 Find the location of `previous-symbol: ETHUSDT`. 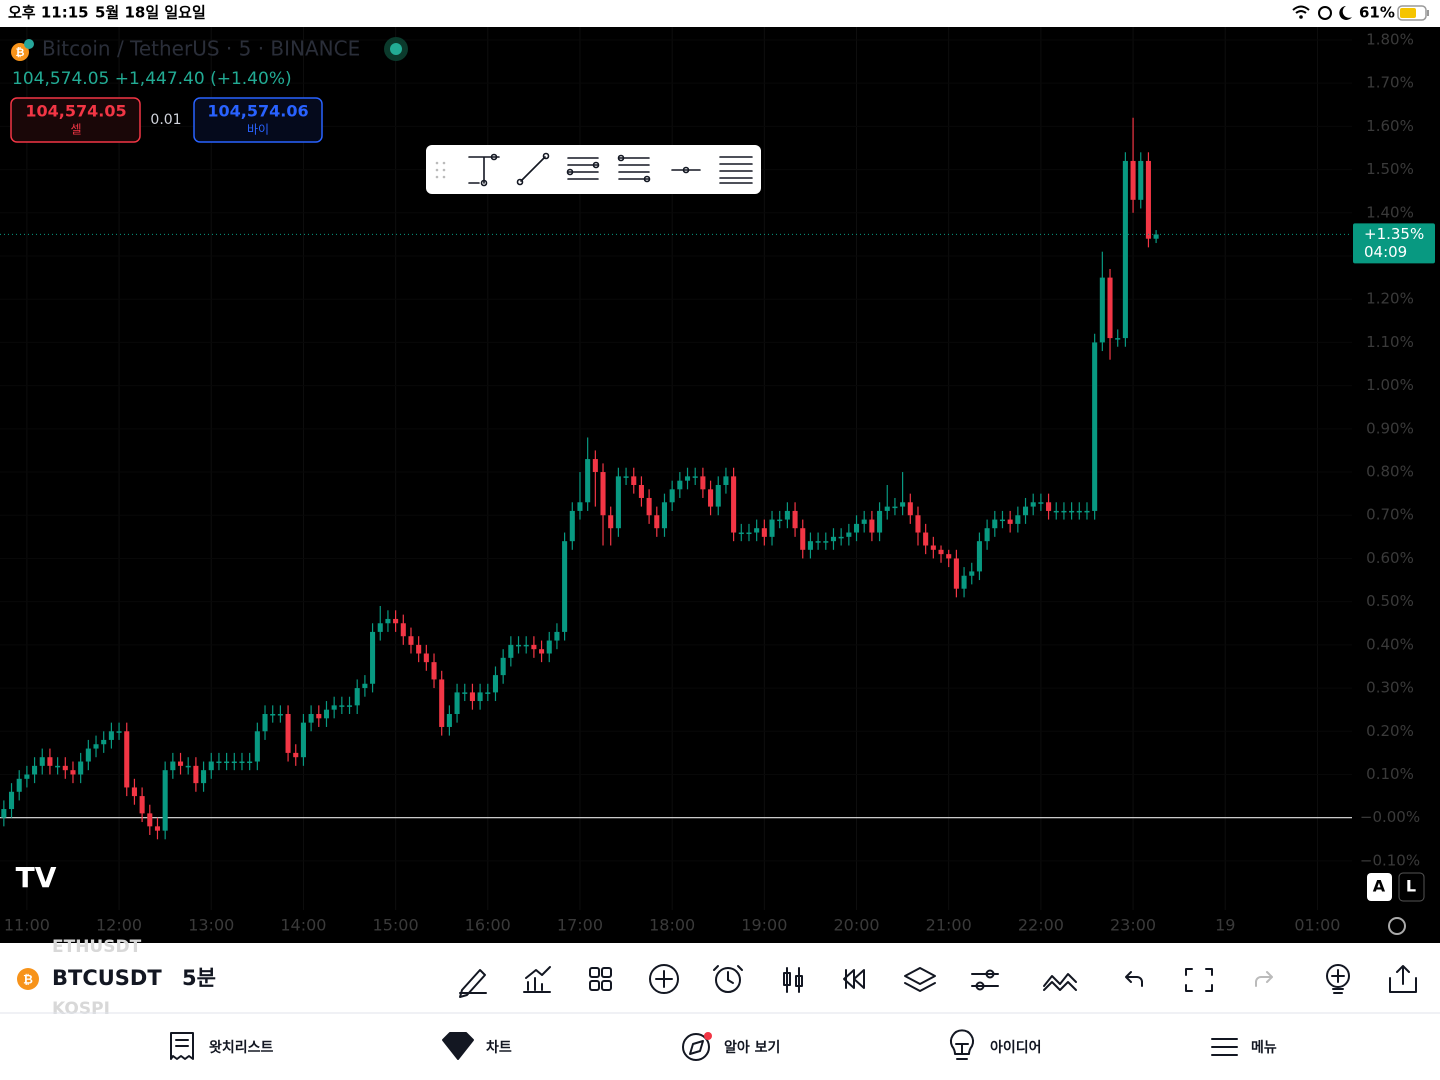

previous-symbol: ETHUSDT is located at coordinates (97, 947).